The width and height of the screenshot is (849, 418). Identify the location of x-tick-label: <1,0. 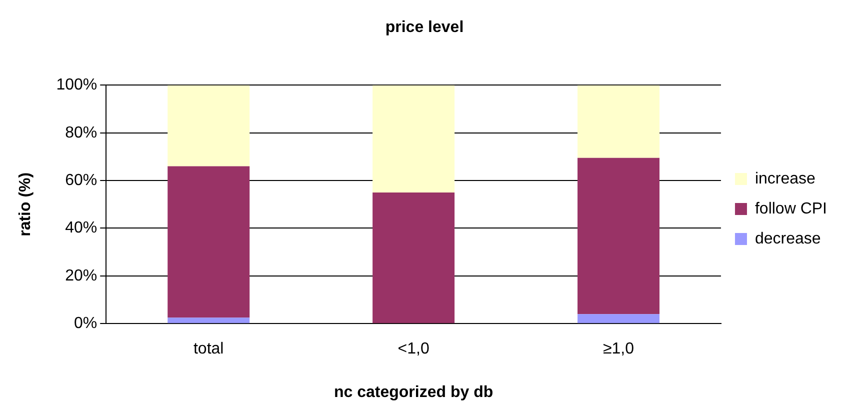
(414, 349).